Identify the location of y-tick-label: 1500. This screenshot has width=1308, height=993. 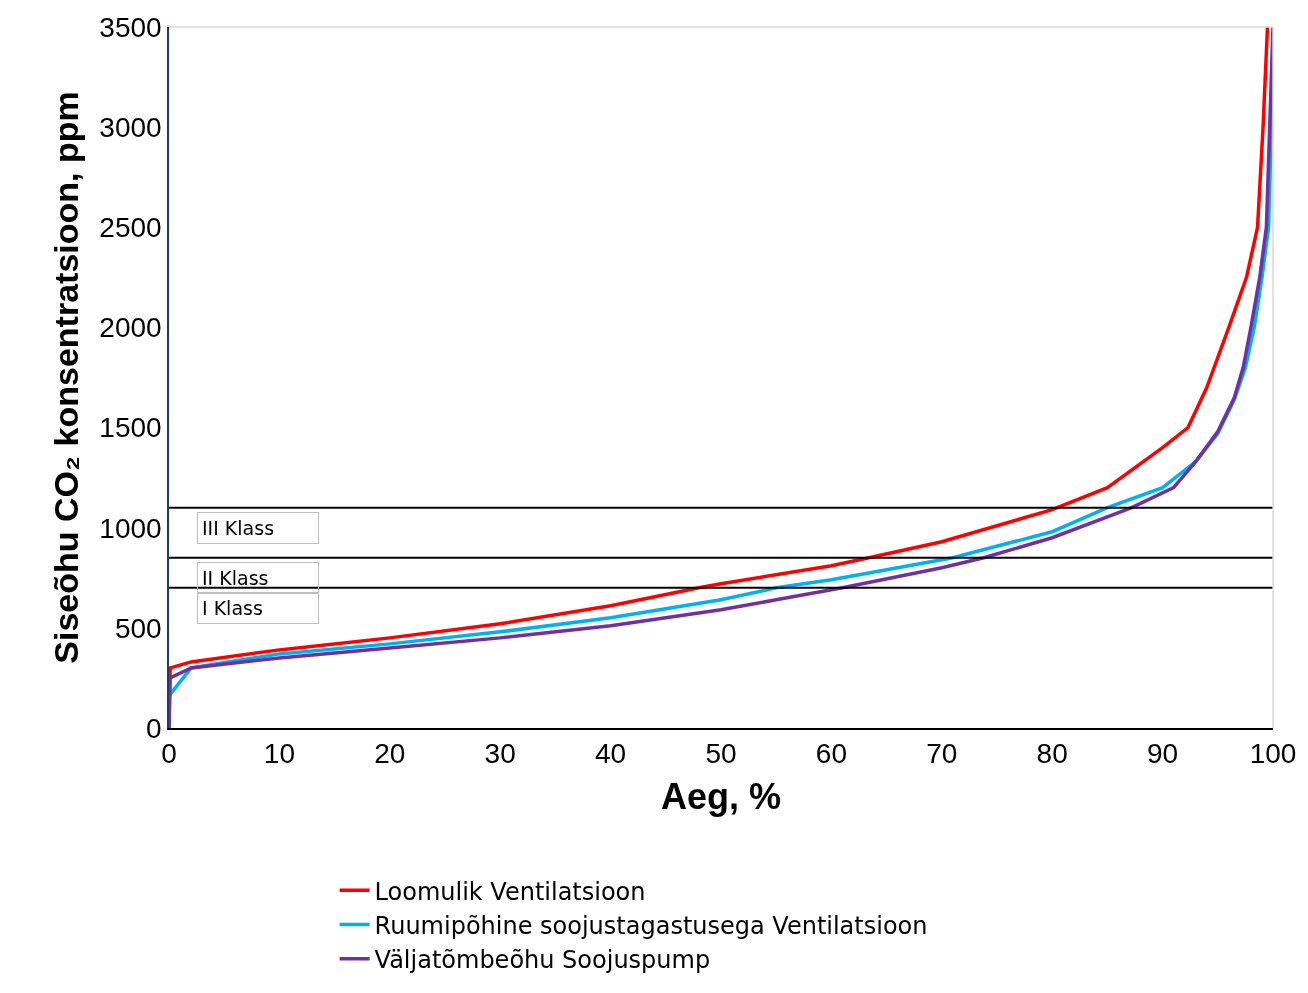
(130, 428).